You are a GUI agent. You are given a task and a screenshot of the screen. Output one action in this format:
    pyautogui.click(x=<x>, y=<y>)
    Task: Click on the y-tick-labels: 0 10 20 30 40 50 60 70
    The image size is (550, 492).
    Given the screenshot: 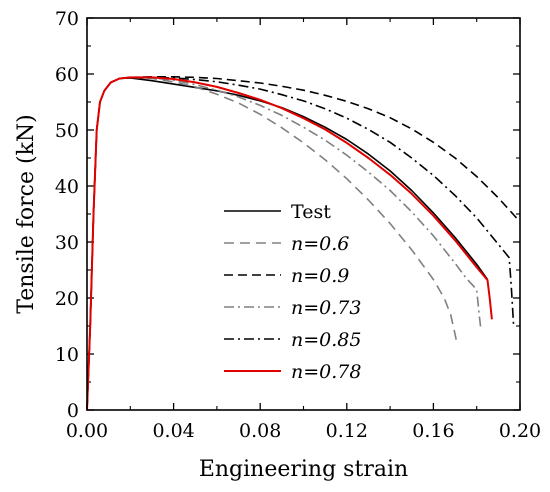 What is the action you would take?
    pyautogui.click(x=67, y=215)
    